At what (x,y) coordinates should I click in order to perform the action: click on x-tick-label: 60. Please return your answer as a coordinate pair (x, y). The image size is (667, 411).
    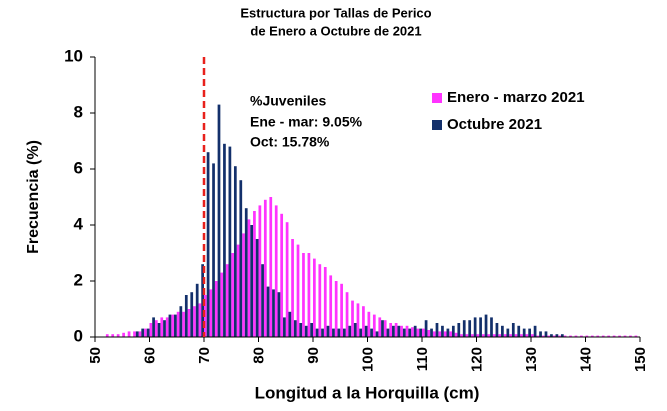
    Looking at the image, I should click on (149, 355).